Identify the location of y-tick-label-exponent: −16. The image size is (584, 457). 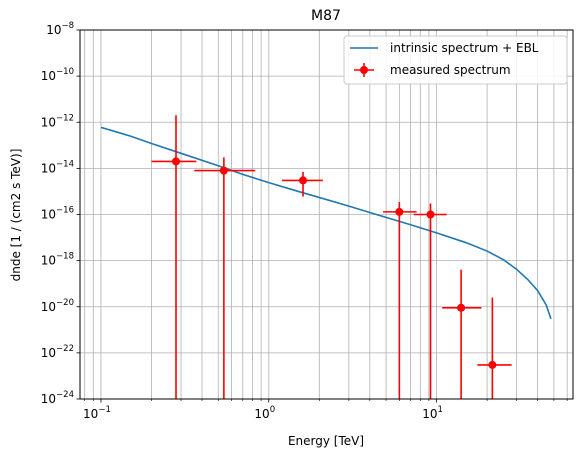
(65, 211).